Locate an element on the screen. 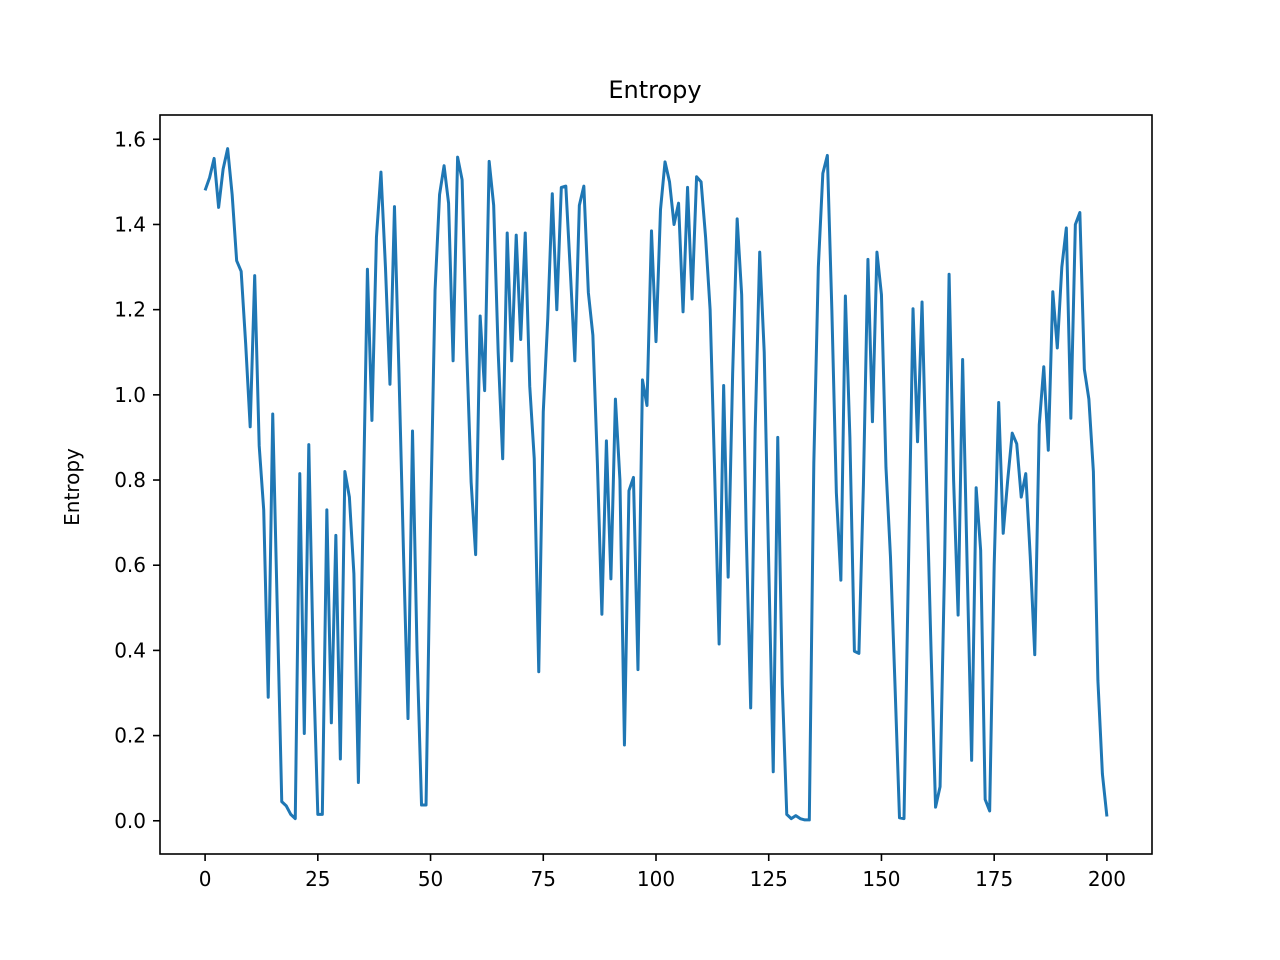  y-axis: 0.0 0.2 0.4 0.6 0.8 1.0 1.2 1.4 1.6 is located at coordinates (137, 480).